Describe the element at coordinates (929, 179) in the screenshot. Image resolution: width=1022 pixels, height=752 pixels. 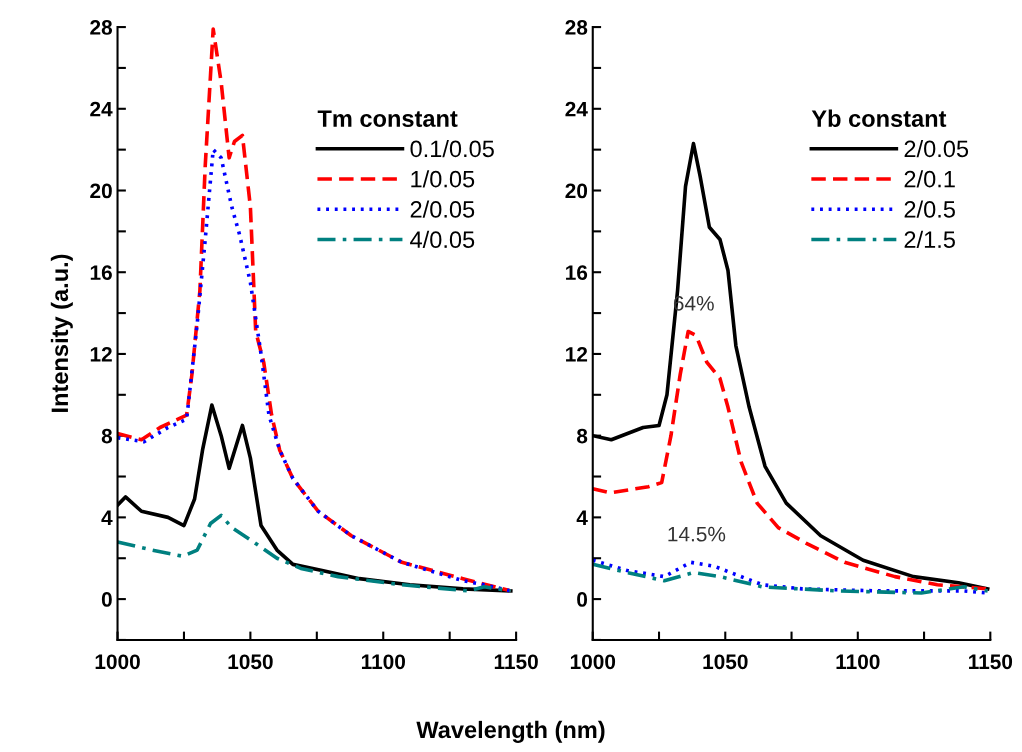
I see `legend-label: 2/0.1` at that location.